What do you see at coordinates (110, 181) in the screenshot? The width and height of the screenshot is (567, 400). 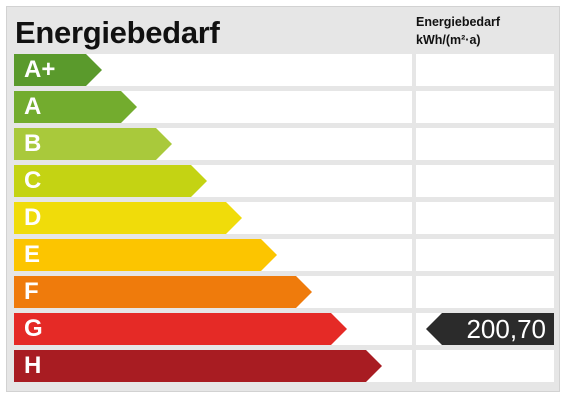 I see `energy-class-arrow: C` at bounding box center [110, 181].